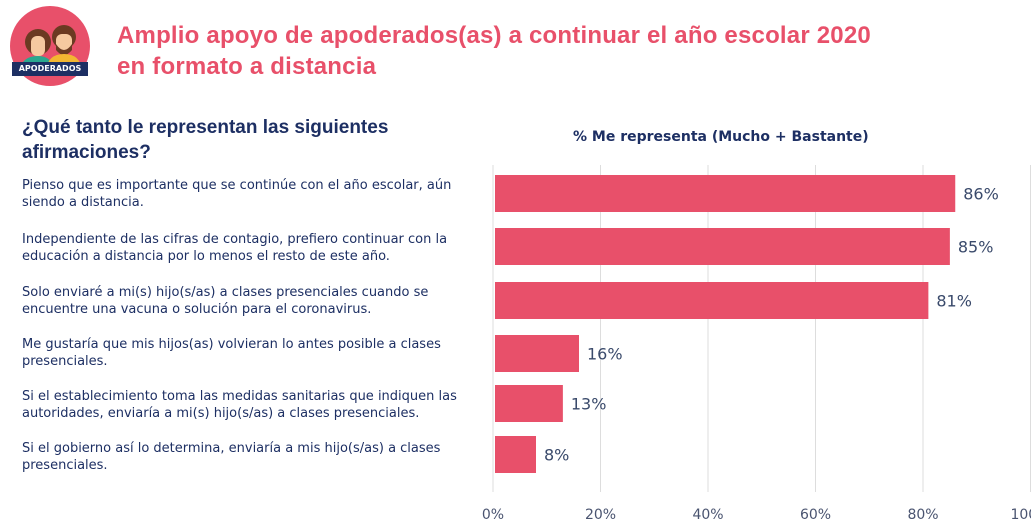 The height and width of the screenshot is (532, 1031). I want to click on chart-title: % Me representa (Mucho + Bastante), so click(721, 137).